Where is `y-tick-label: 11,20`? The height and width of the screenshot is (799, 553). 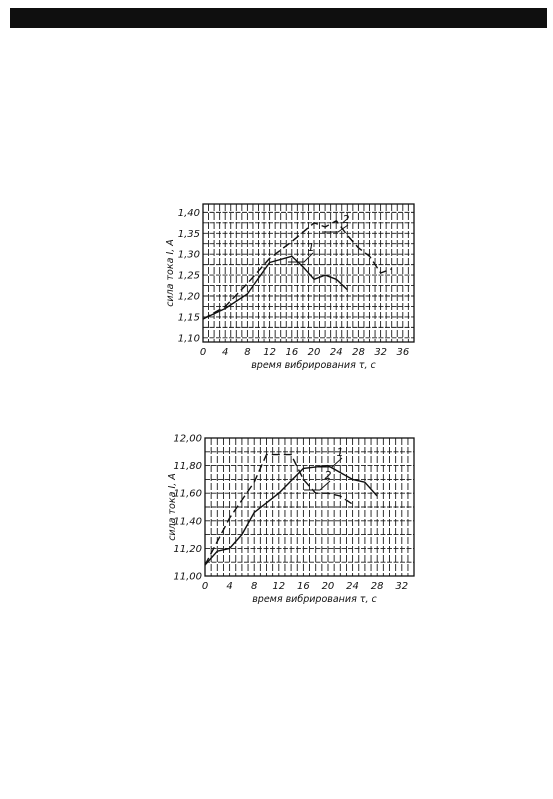 y-tick-label: 11,20 is located at coordinates (187, 549).